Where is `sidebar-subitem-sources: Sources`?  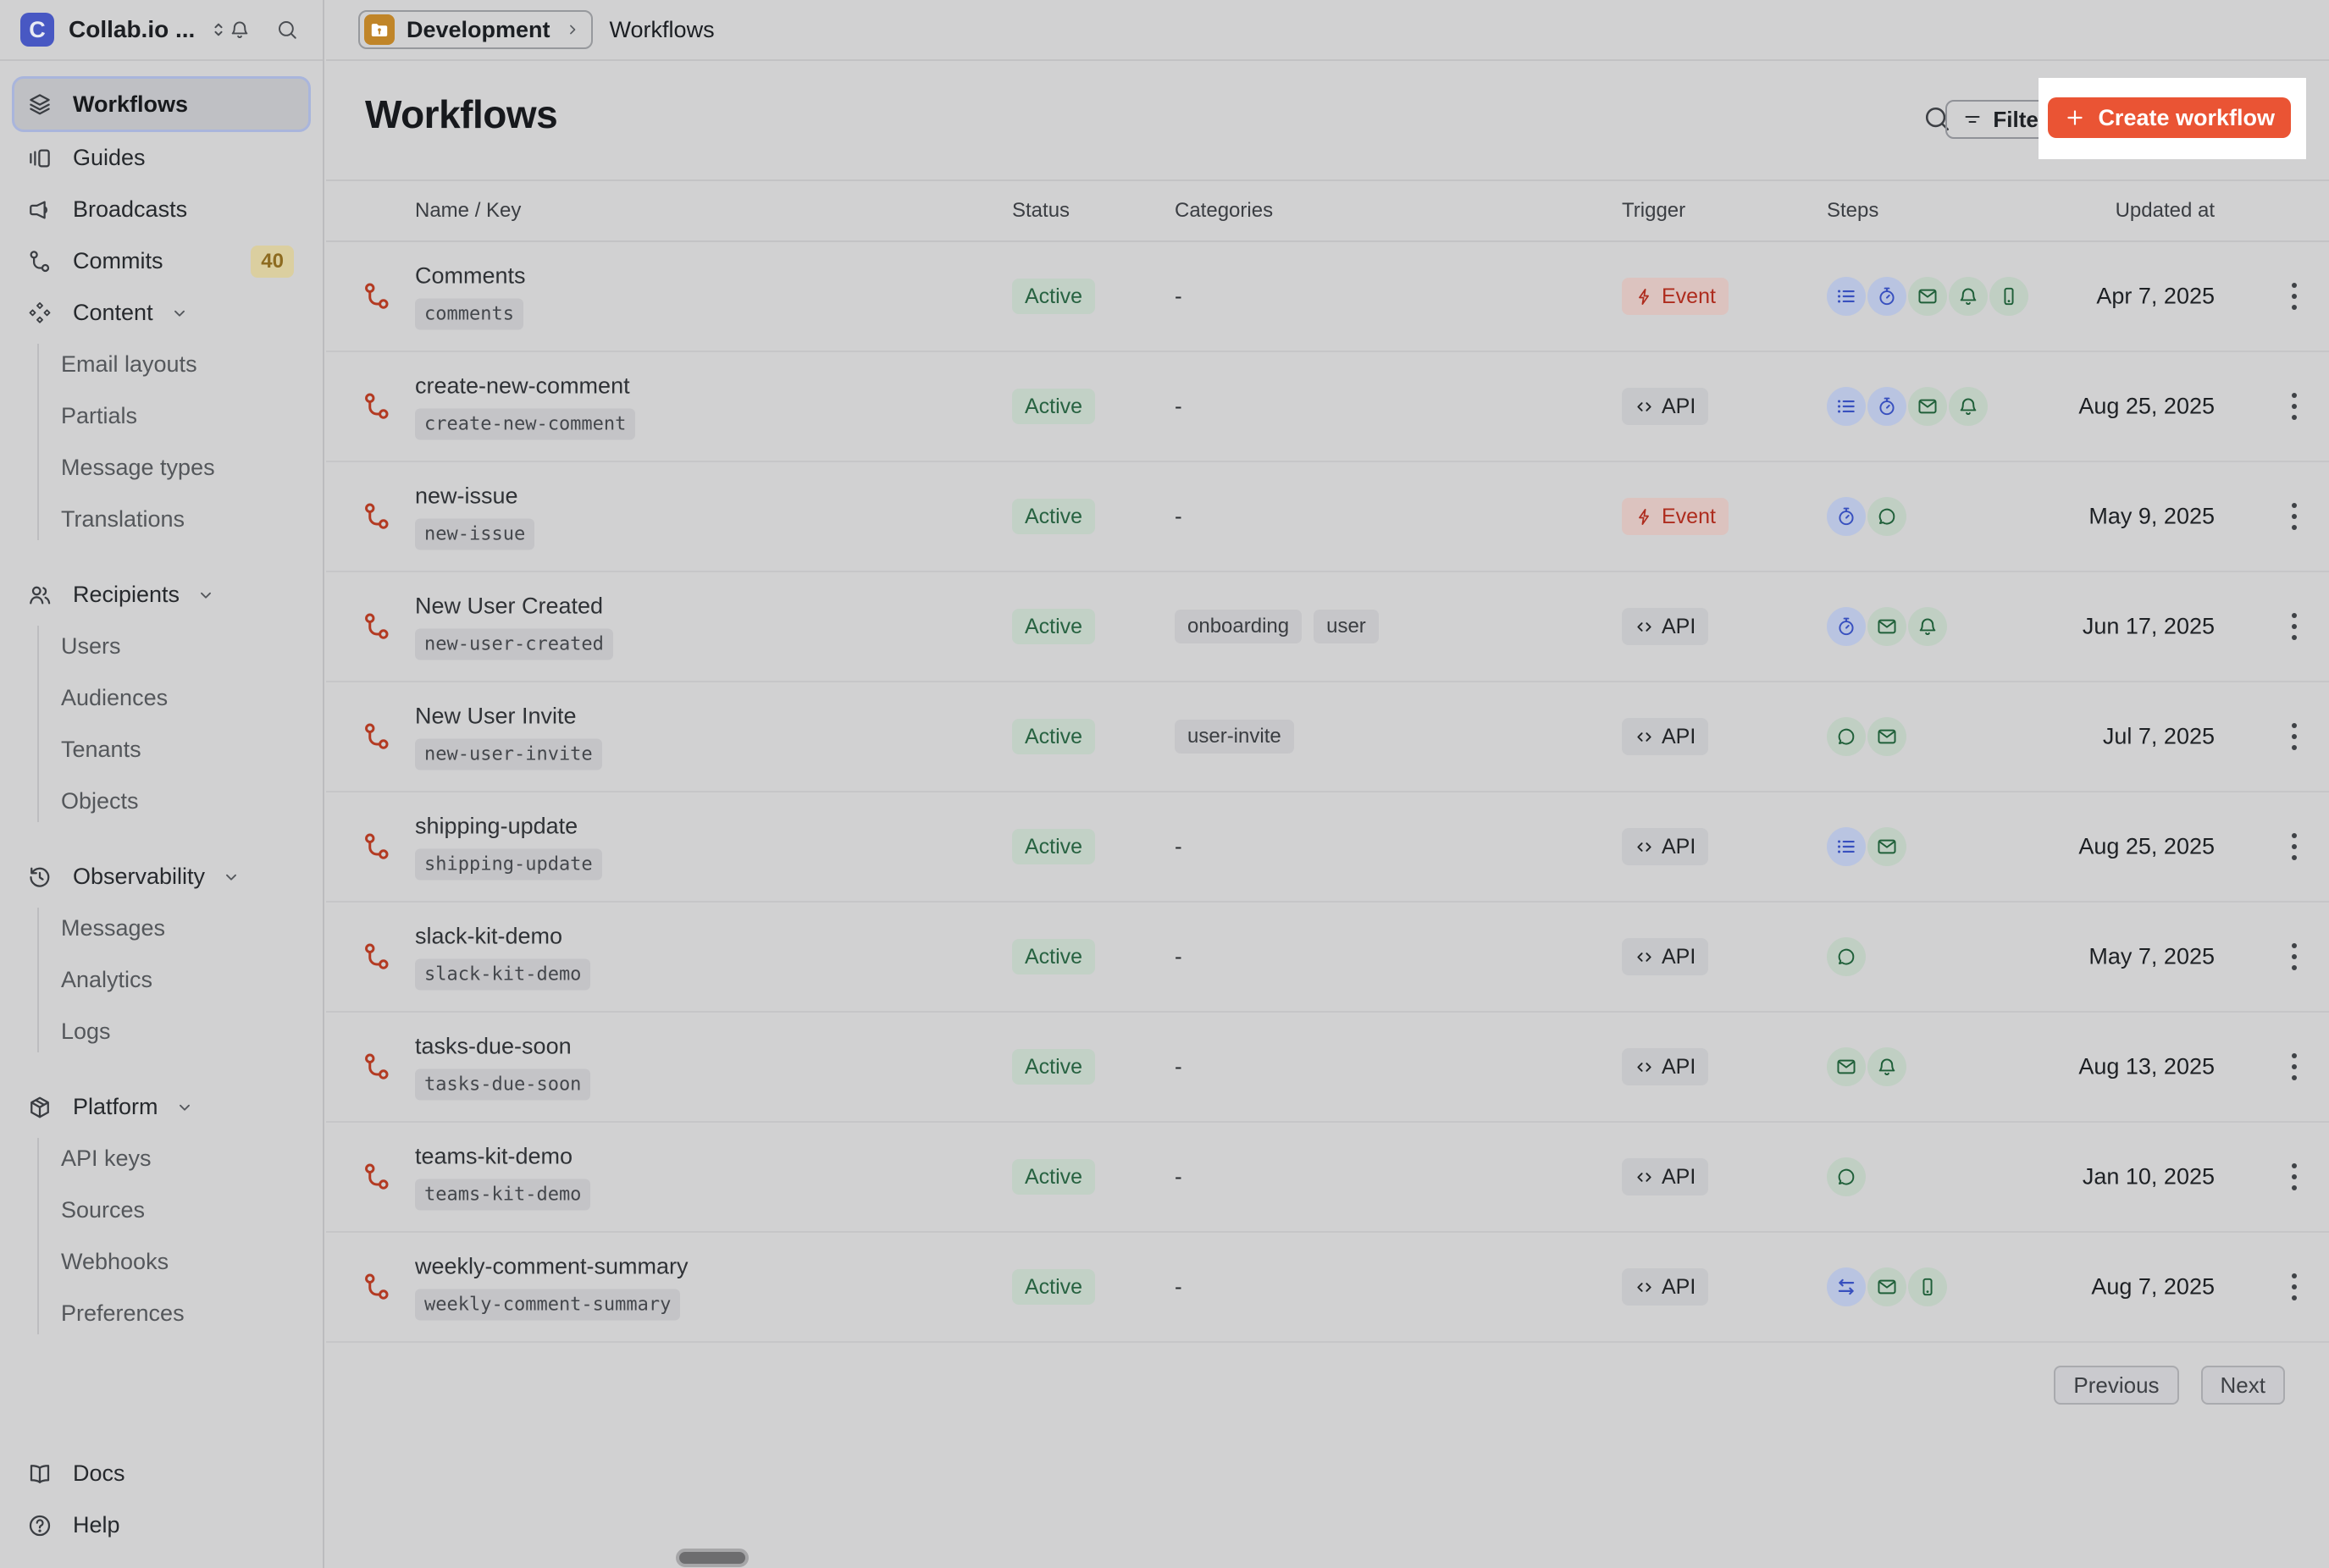
sidebar-subitem-sources: Sources is located at coordinates (103, 1210).